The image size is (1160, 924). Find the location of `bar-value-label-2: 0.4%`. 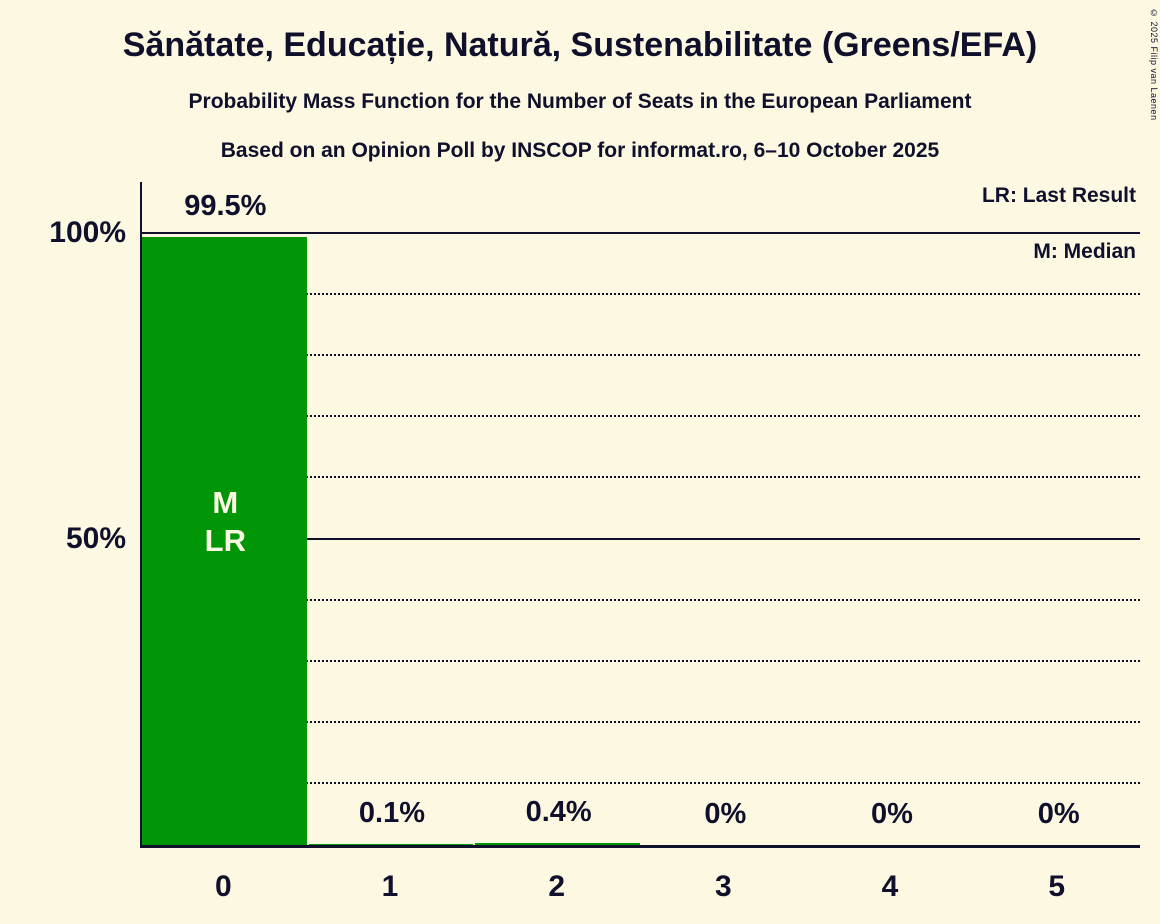

bar-value-label-2: 0.4% is located at coordinates (558, 811).